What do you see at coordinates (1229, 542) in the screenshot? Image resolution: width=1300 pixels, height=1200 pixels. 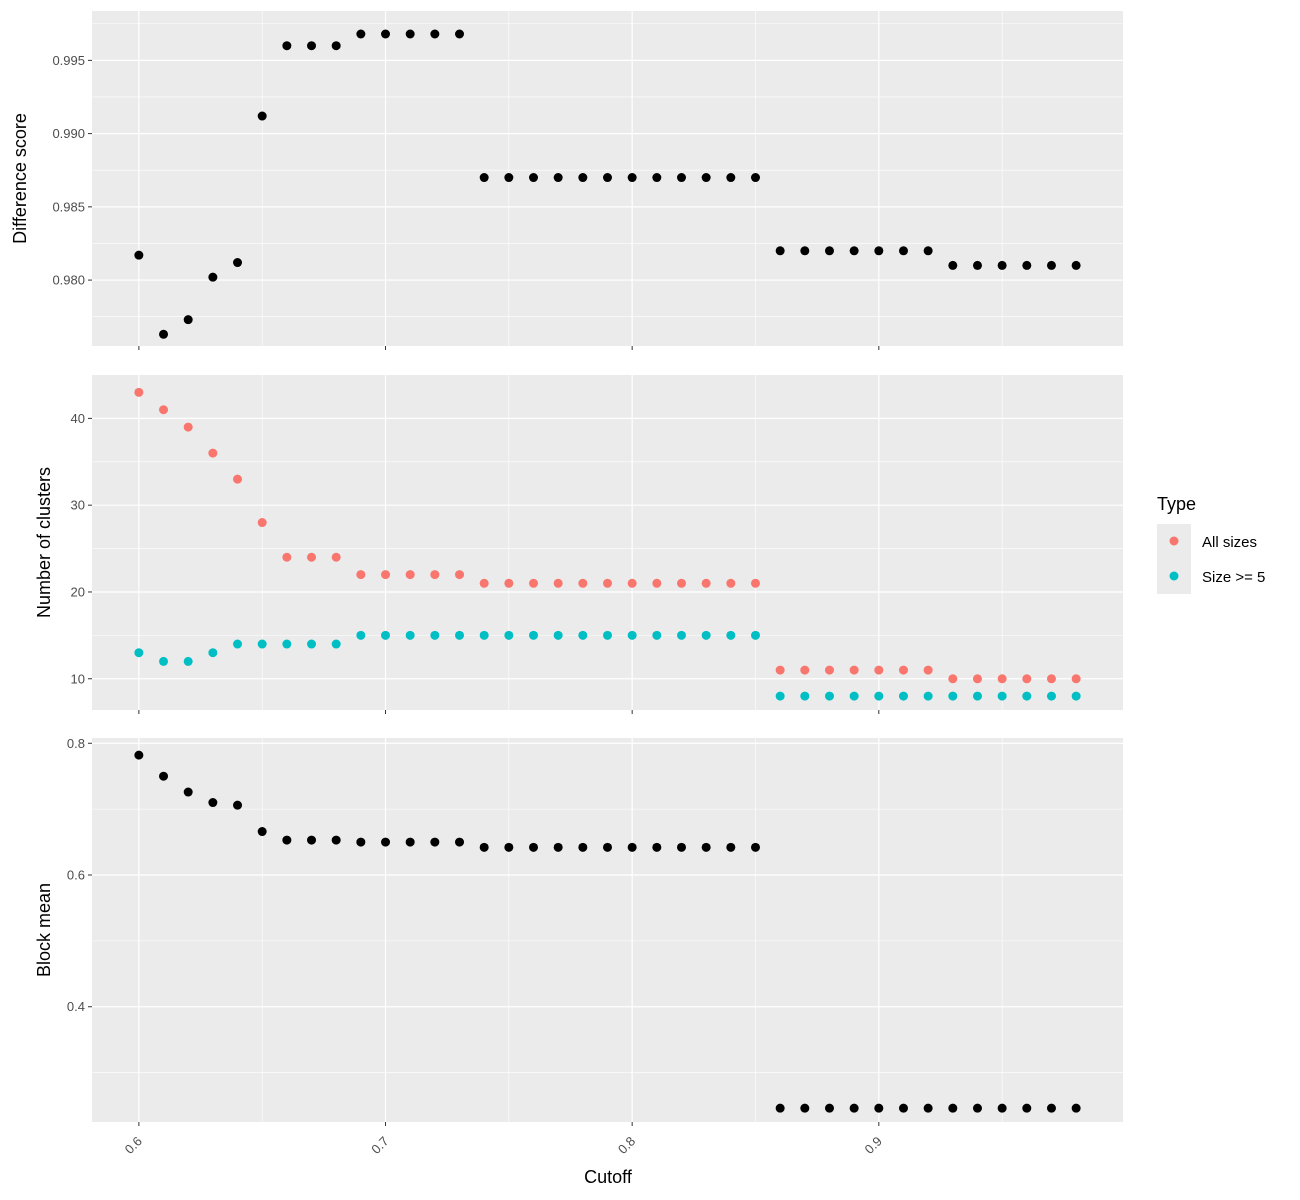 I see `legend-label-all-sizes: All sizes` at bounding box center [1229, 542].